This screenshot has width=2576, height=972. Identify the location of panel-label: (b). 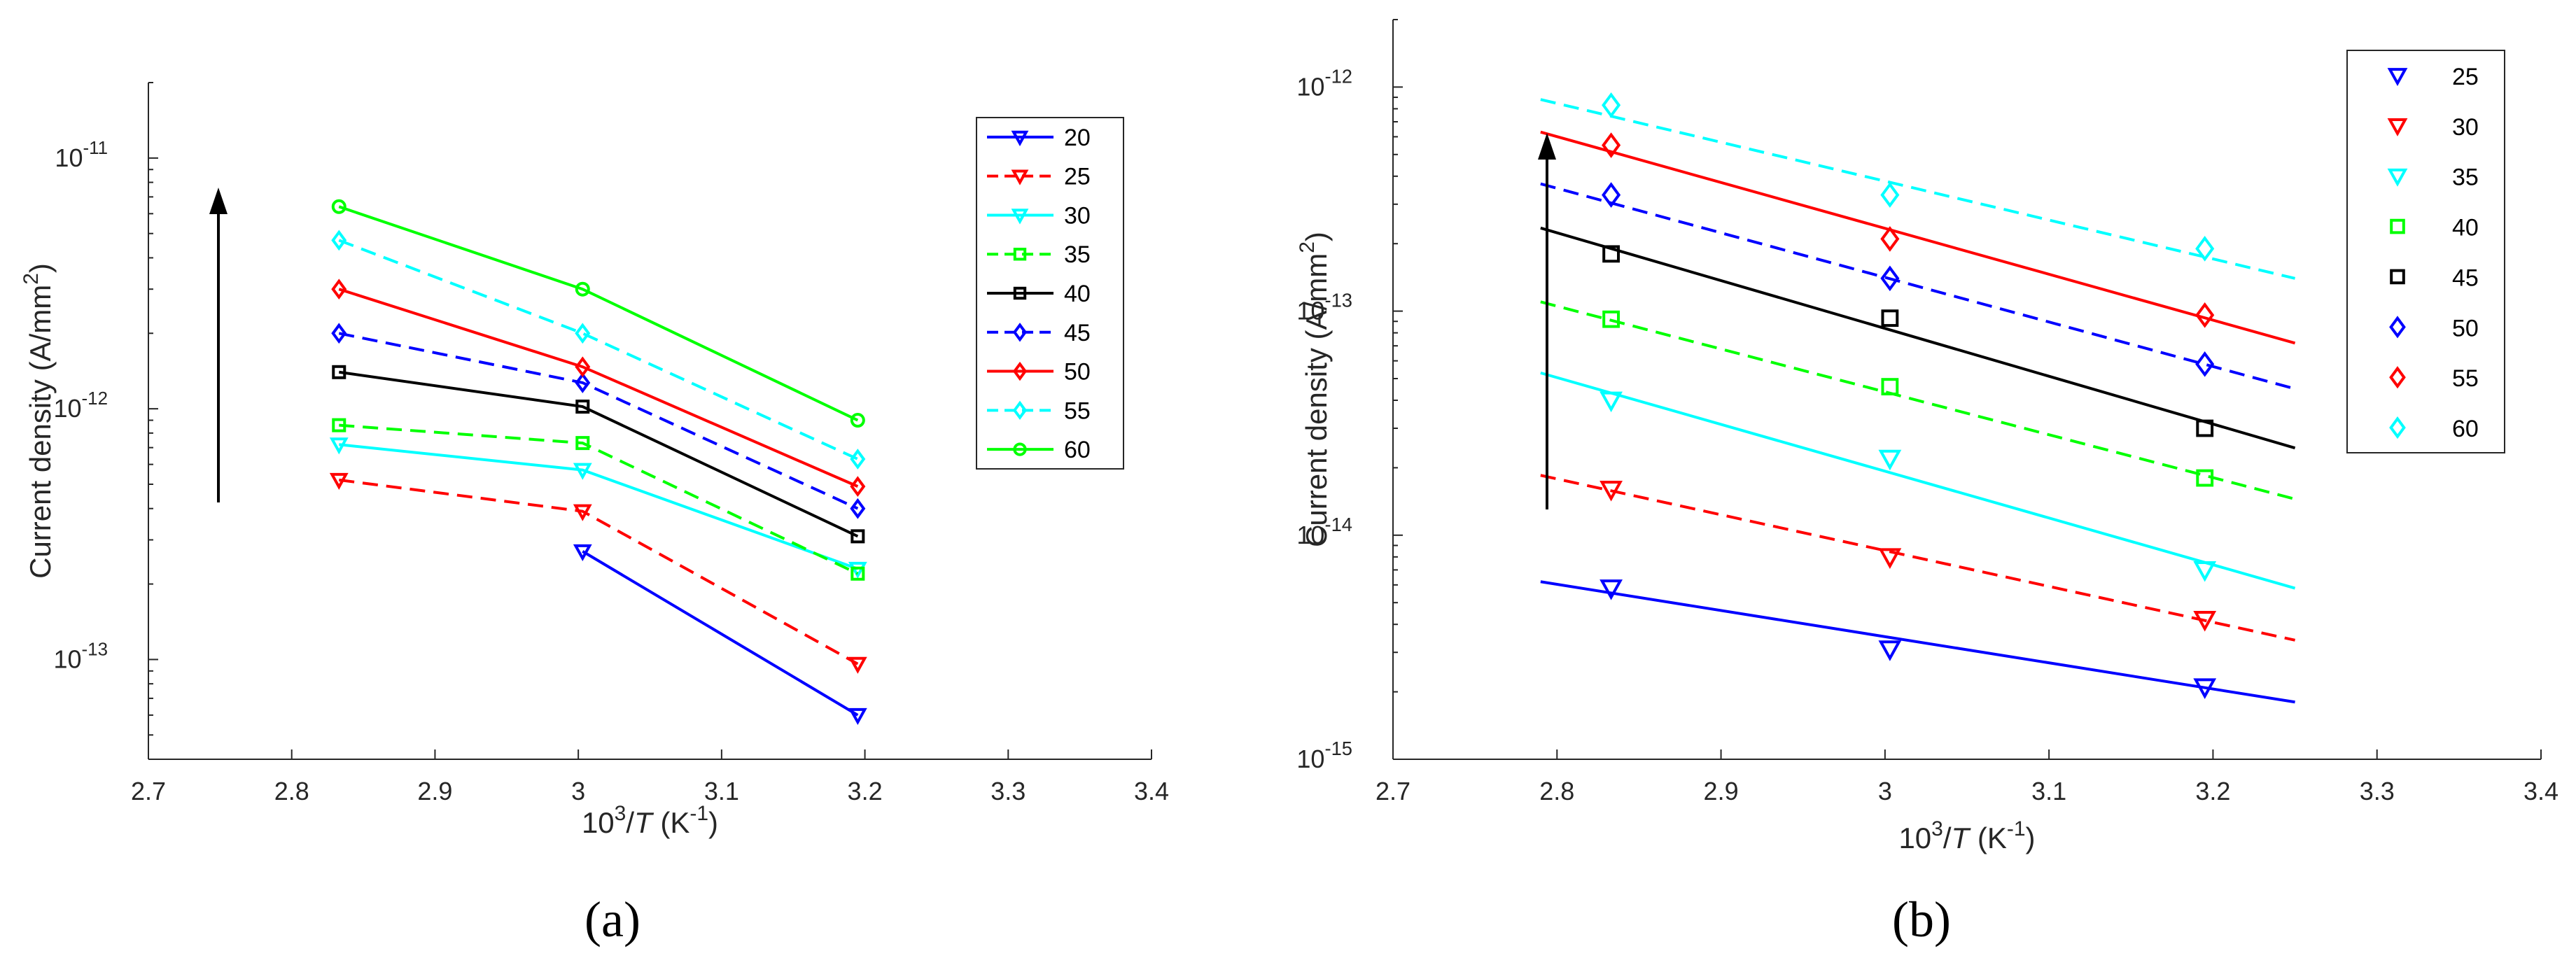
(1921, 920).